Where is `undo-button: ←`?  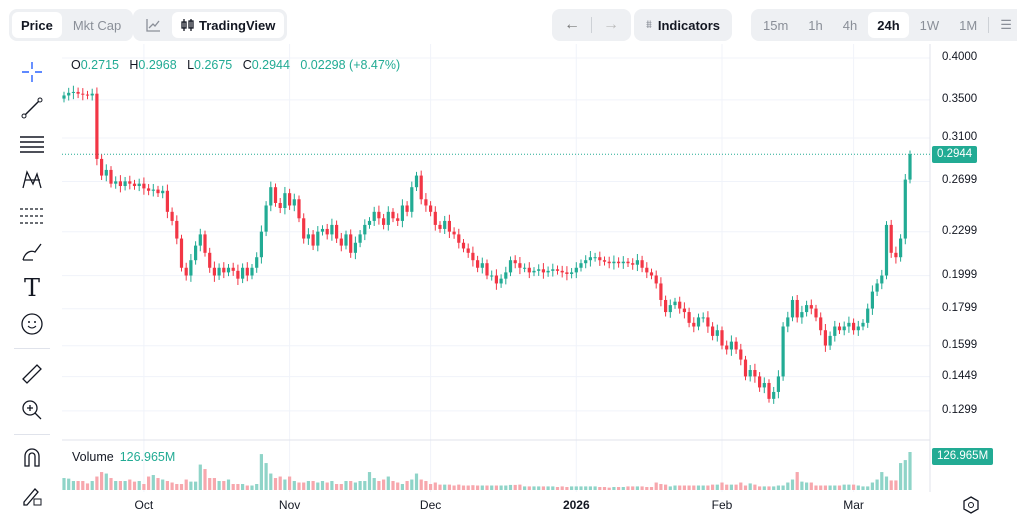
undo-button: ← is located at coordinates (572, 24).